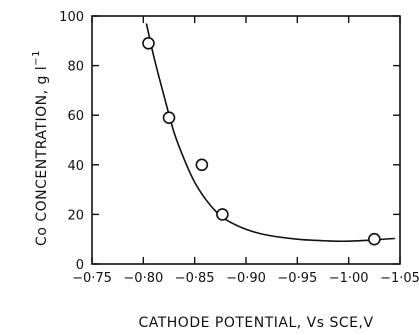  What do you see at coordinates (349, 278) in the screenshot?
I see `x-tick-label: −1·00` at bounding box center [349, 278].